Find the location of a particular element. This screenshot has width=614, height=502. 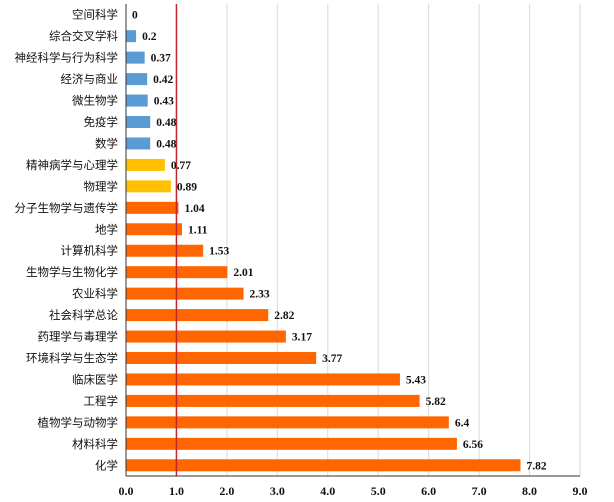

category-label: 地学 is located at coordinates (106, 229).